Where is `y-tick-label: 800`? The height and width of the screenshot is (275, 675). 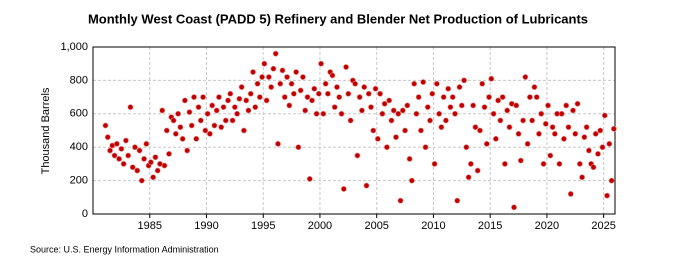 y-tick-label: 800 is located at coordinates (79, 80).